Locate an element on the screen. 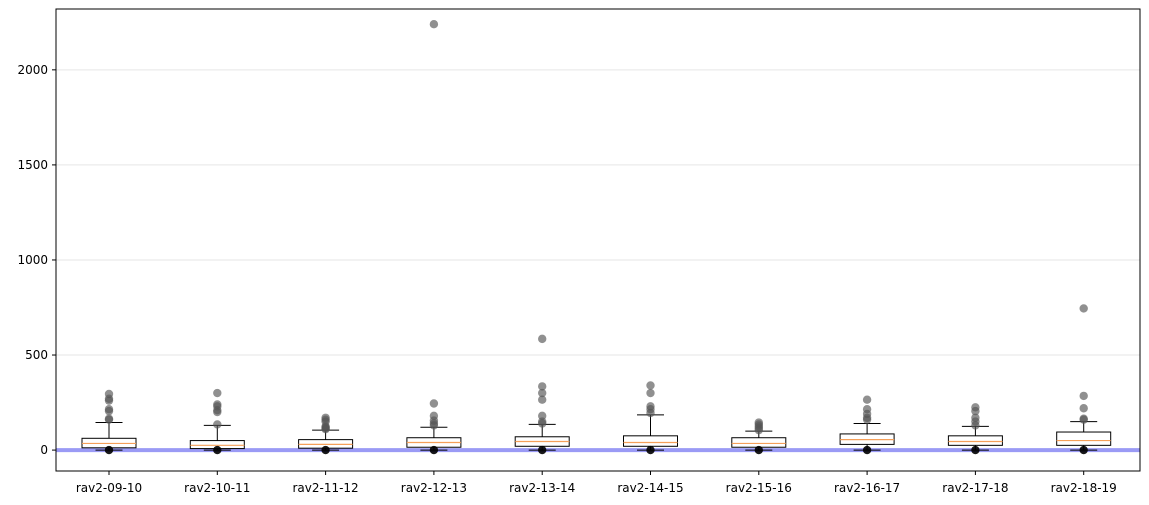 This screenshot has width=1149, height=505. y-tick-label: 2000 is located at coordinates (32, 70).